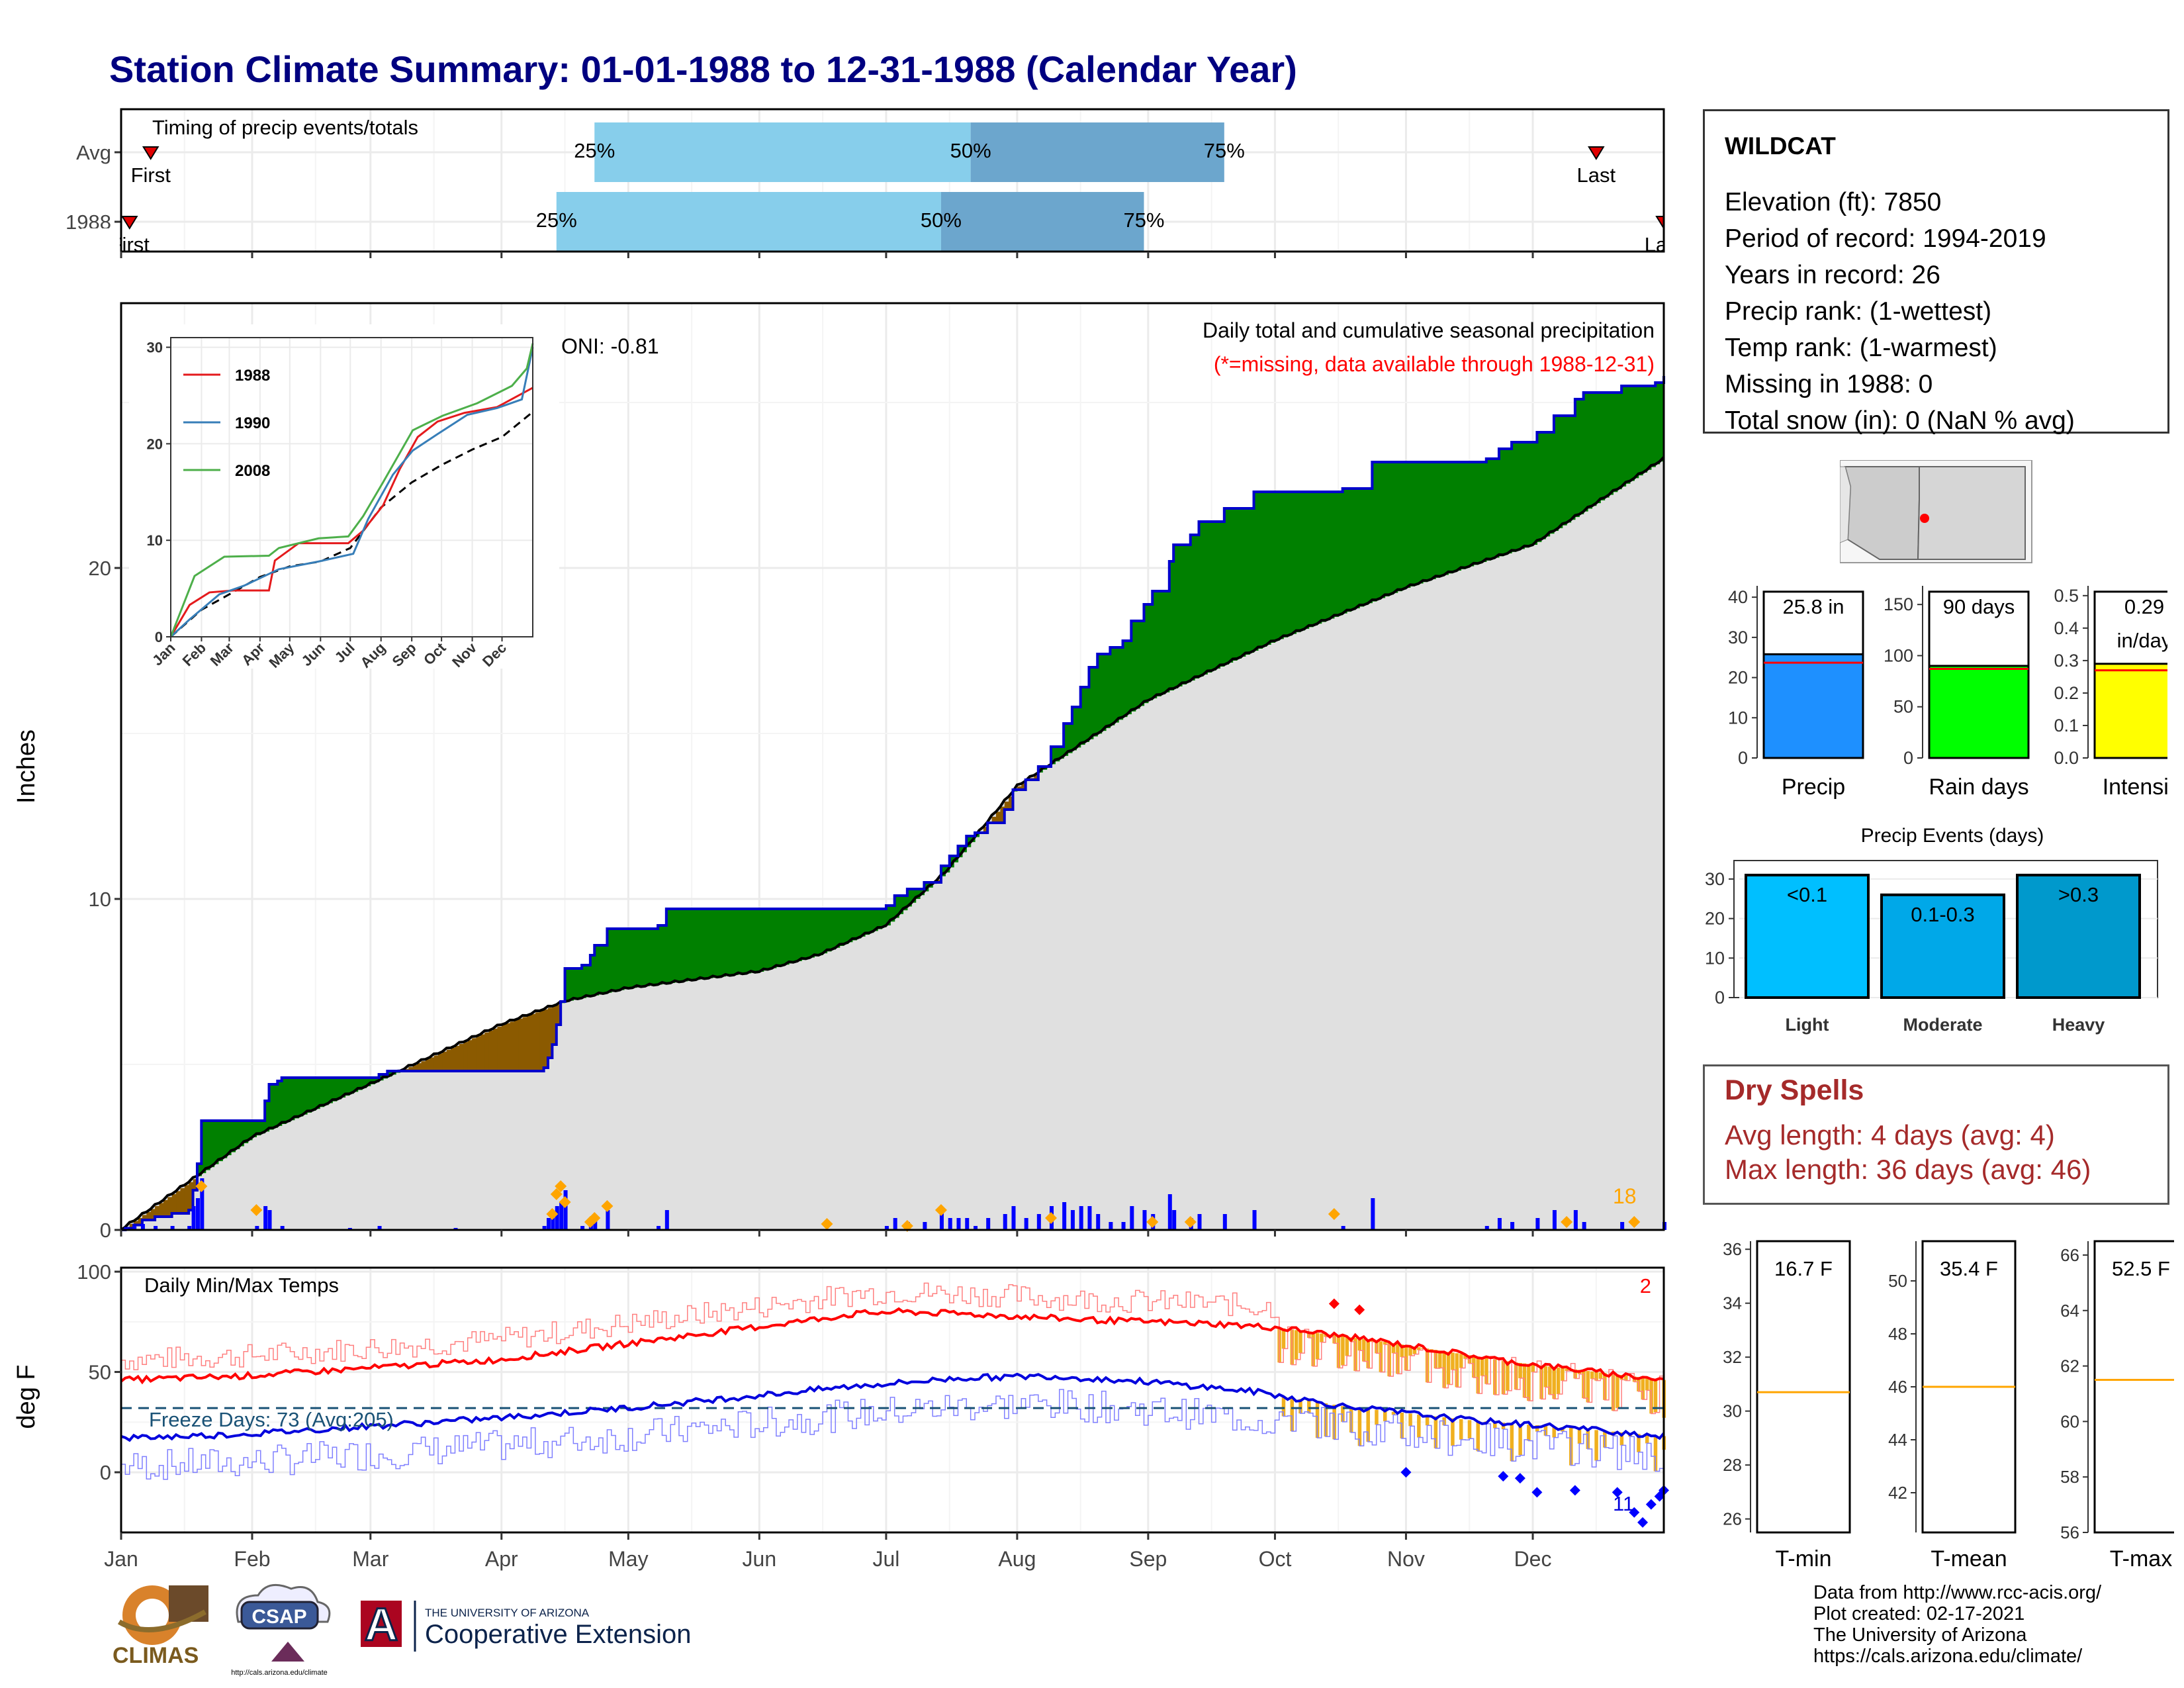 The image size is (2184, 1688). Describe the element at coordinates (2069, 1366) in the screenshot. I see `temp-bar-tick-label: 62` at that location.